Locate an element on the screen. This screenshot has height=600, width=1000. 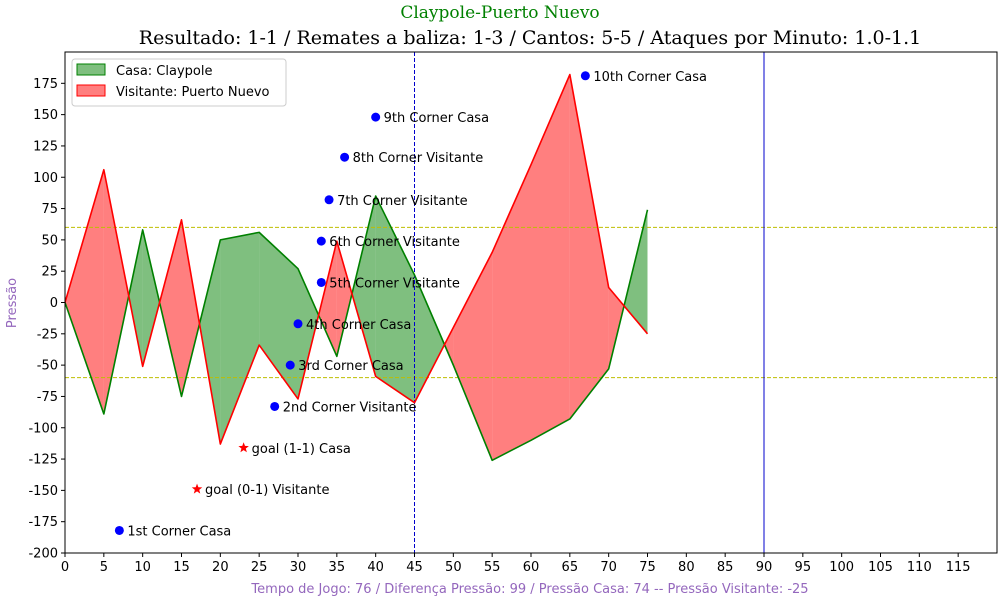
annotation-label: 4th Corner Casa is located at coordinates (358, 325).